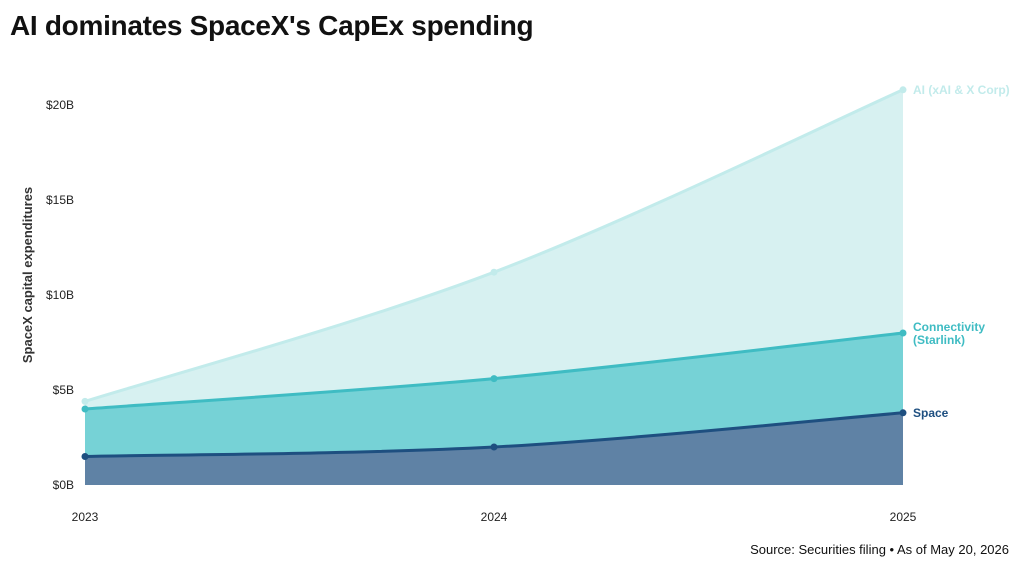  Describe the element at coordinates (931, 413) in the screenshot. I see `series-label-0: Space` at that location.